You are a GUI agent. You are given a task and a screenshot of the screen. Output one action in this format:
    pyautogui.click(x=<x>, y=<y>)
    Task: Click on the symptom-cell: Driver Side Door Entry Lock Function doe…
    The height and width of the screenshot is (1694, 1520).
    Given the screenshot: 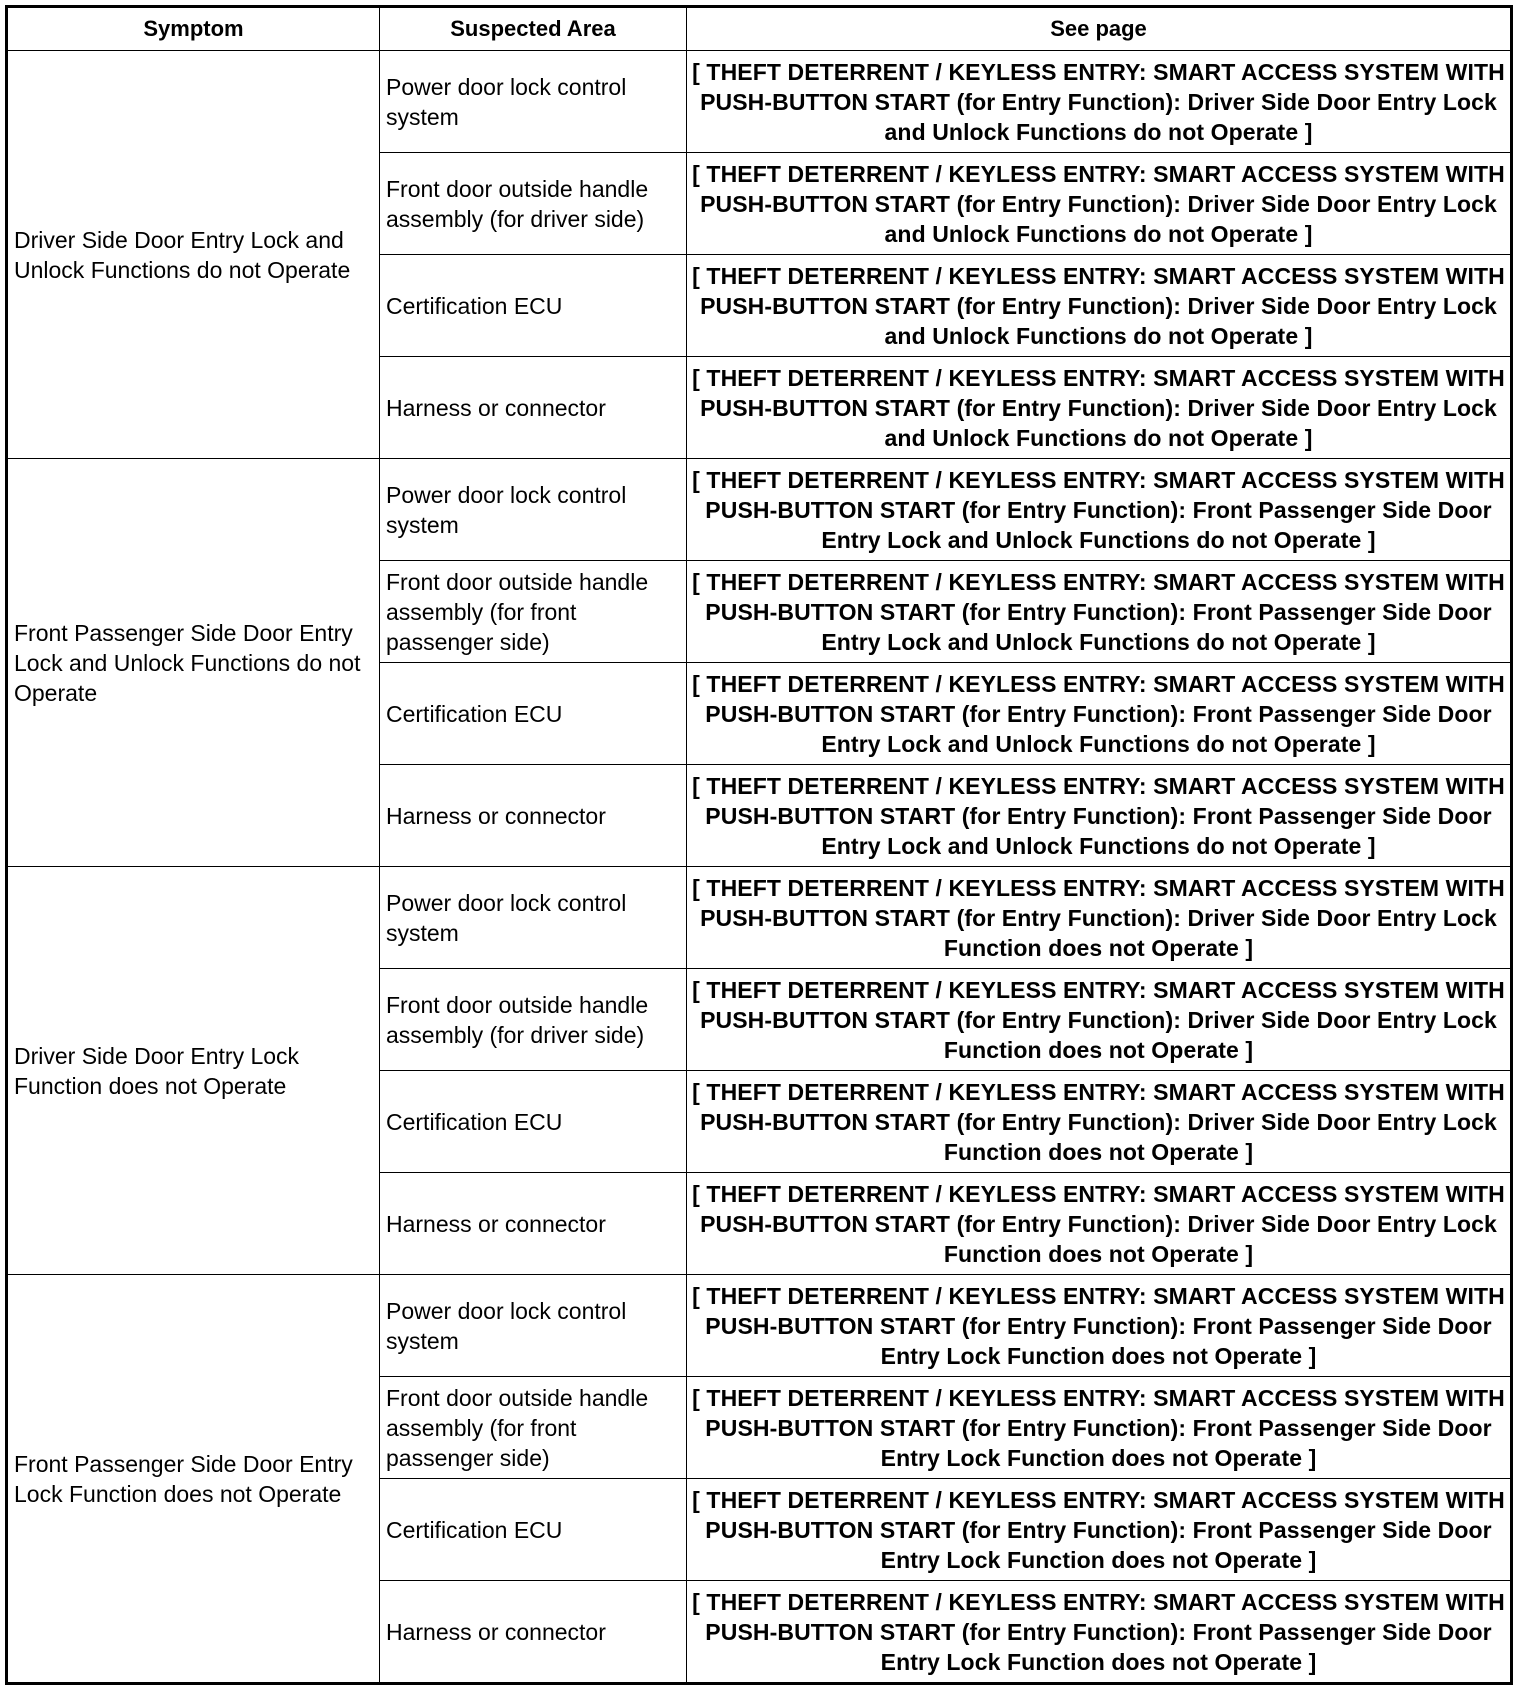 What is the action you would take?
    pyautogui.click(x=193, y=1070)
    